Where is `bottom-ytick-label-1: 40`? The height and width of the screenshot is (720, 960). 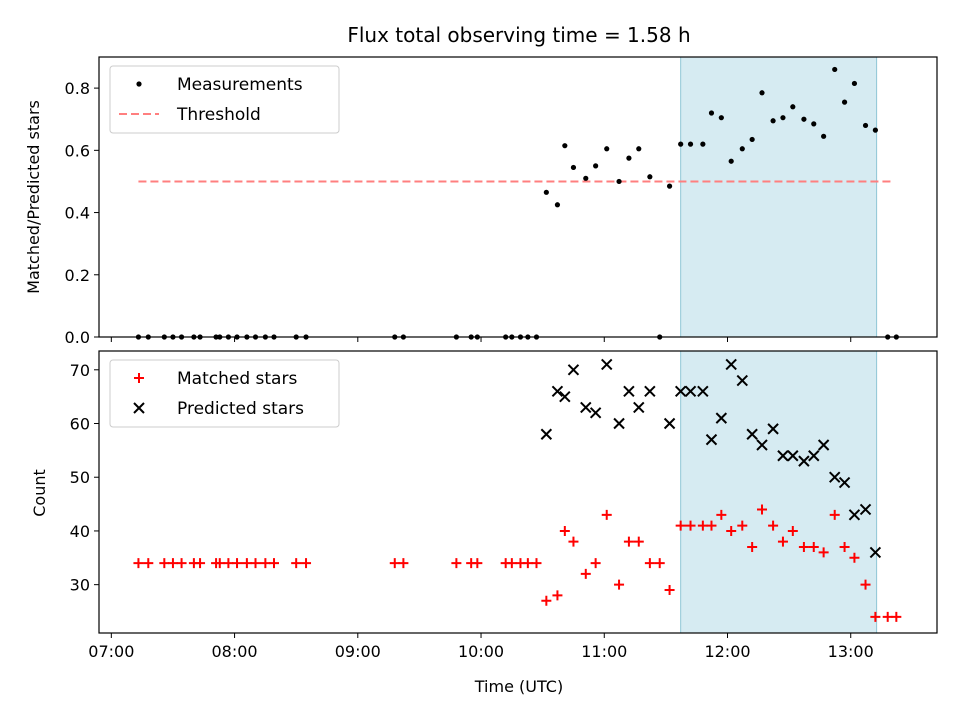
bottom-ytick-label-1: 40 is located at coordinates (80, 531).